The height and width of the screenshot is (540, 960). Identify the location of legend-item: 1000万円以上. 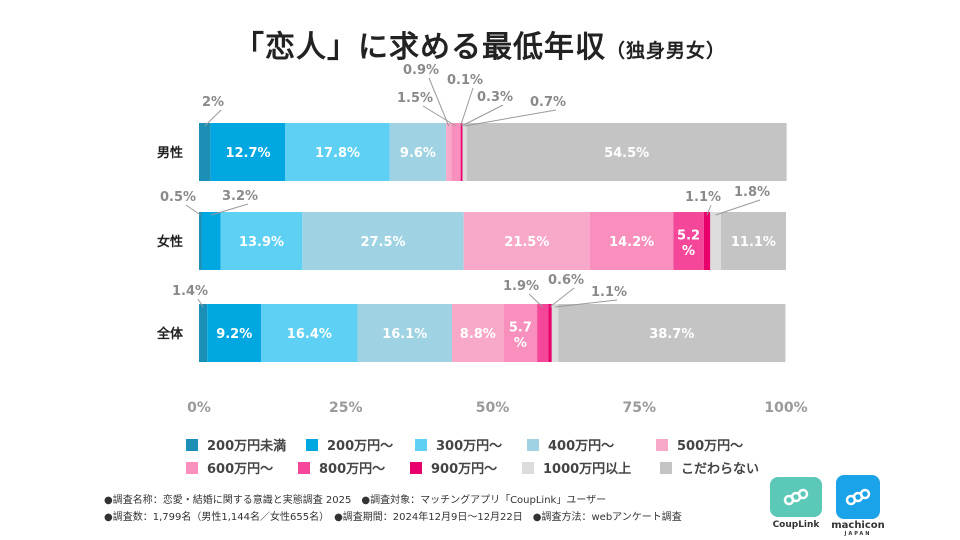
(576, 467).